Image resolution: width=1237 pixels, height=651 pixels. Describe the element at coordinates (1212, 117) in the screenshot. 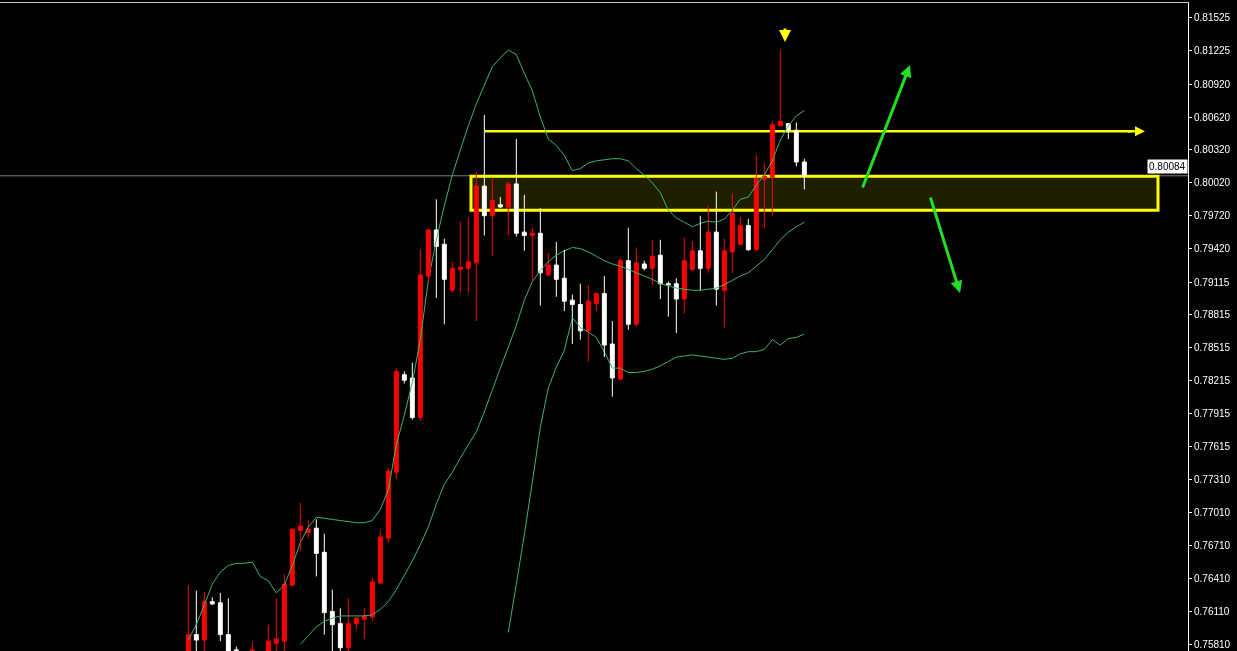

I see `y-tick-label: 0.80620` at that location.